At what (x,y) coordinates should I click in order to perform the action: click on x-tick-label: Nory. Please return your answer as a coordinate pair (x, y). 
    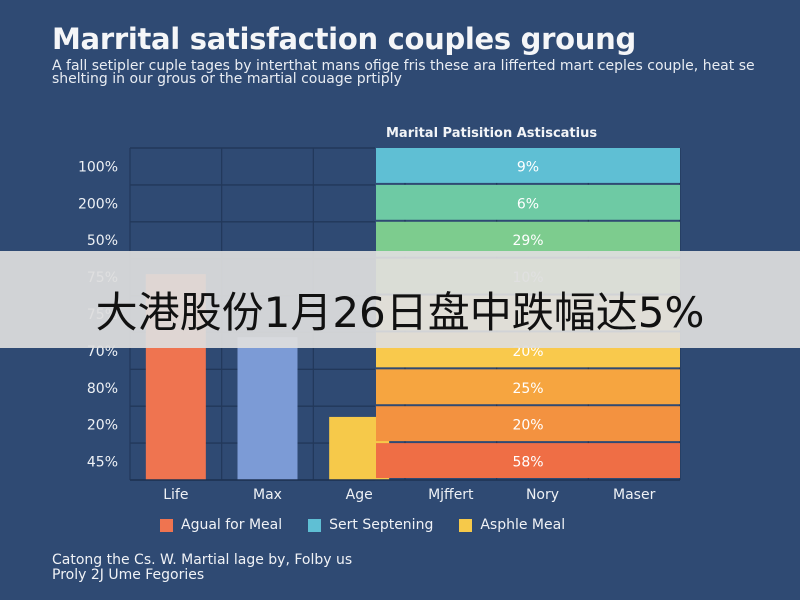
    Looking at the image, I should click on (542, 495).